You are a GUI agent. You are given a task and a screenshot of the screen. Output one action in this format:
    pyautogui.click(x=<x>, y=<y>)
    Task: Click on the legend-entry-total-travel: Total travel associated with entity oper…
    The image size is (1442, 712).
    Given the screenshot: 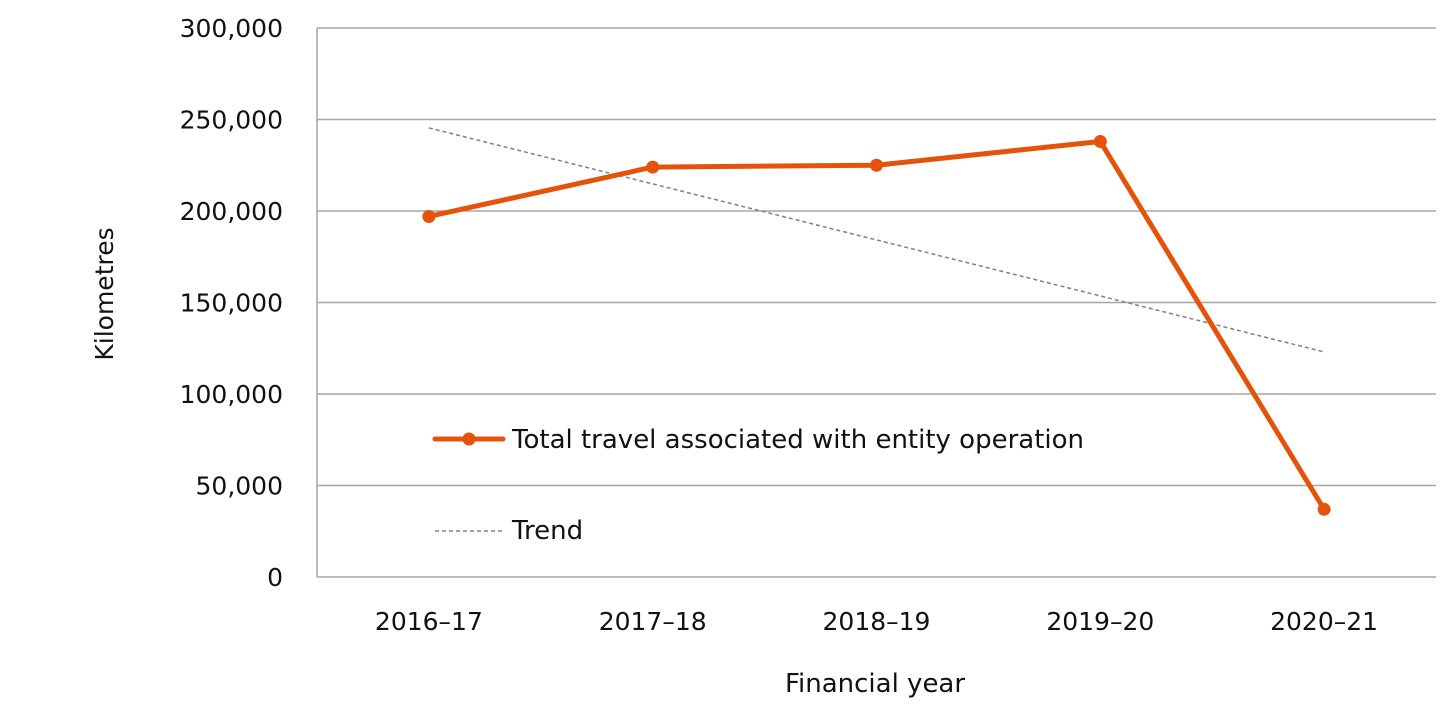 What is the action you would take?
    pyautogui.click(x=758, y=440)
    